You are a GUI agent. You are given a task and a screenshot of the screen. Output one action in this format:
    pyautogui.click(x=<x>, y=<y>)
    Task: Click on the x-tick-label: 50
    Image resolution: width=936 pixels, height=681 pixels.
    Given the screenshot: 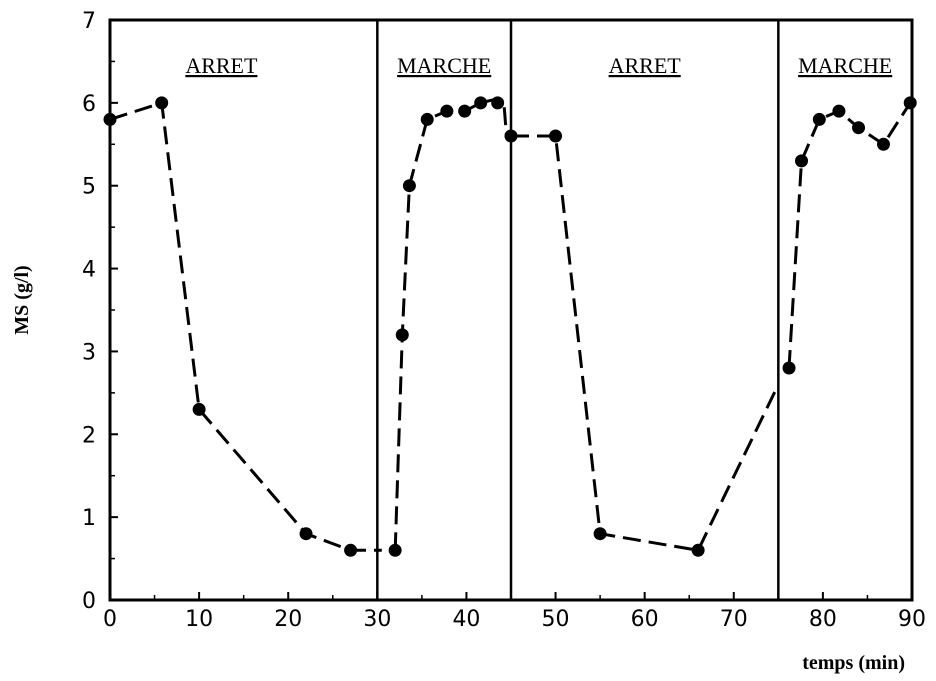 What is the action you would take?
    pyautogui.click(x=556, y=619)
    